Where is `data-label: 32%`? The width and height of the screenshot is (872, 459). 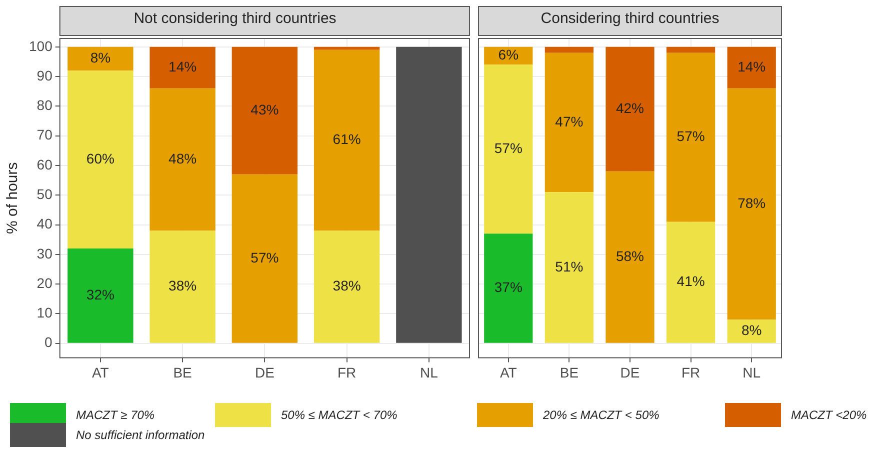 data-label: 32% is located at coordinates (100, 294).